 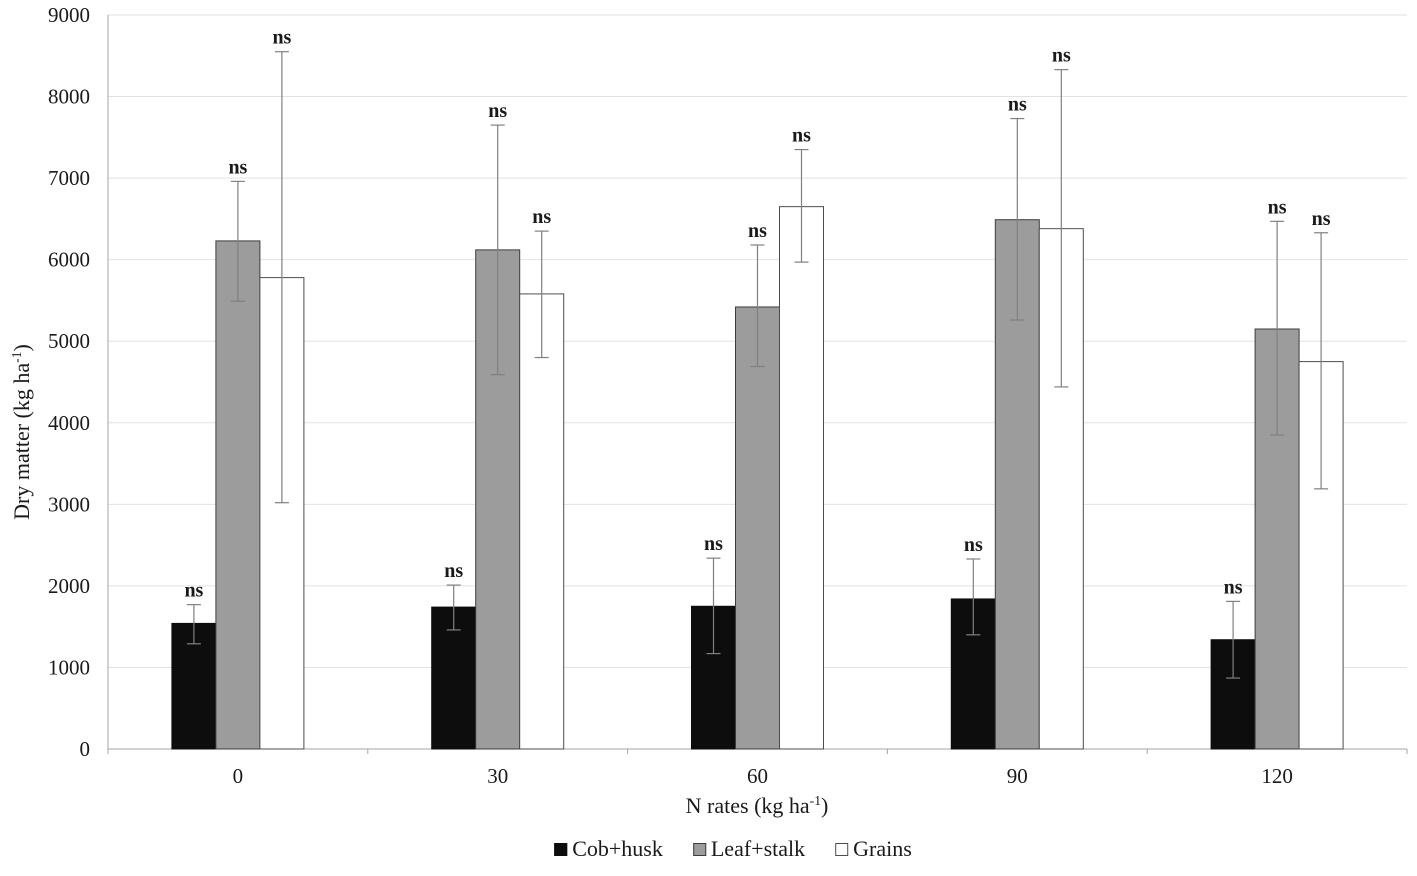 What do you see at coordinates (1277, 776) in the screenshot?
I see `x-tick-label: 120` at bounding box center [1277, 776].